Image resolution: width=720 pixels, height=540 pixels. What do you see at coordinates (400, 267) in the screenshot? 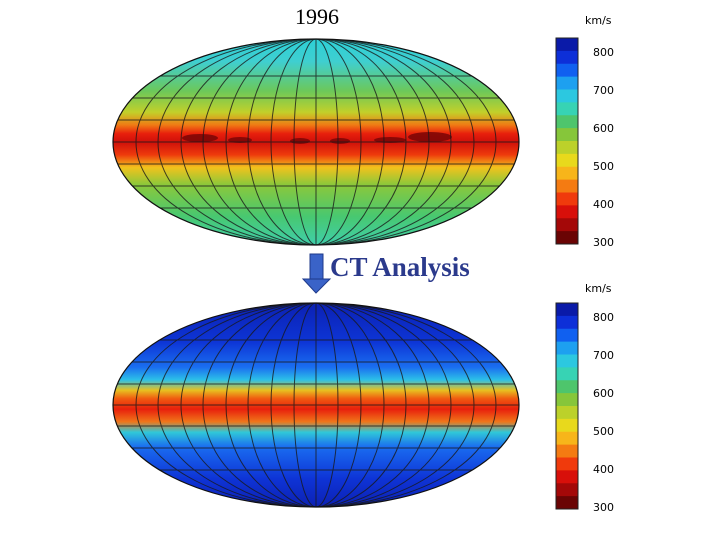
I see `ct-analysis-label: CT Analysis` at bounding box center [400, 267].